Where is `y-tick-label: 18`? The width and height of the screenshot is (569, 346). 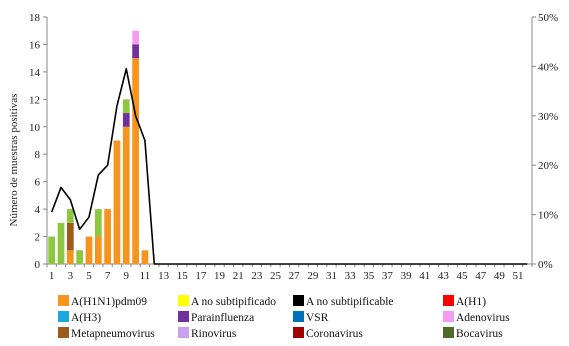 y-tick-label: 18 is located at coordinates (35, 18).